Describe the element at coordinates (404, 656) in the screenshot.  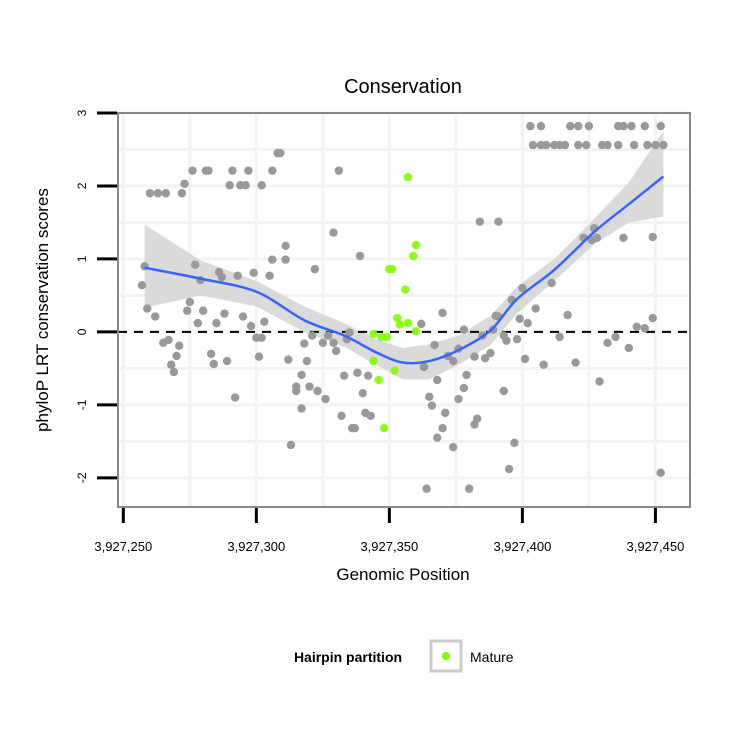
I see `legend: Hairpin partition Mature` at that location.